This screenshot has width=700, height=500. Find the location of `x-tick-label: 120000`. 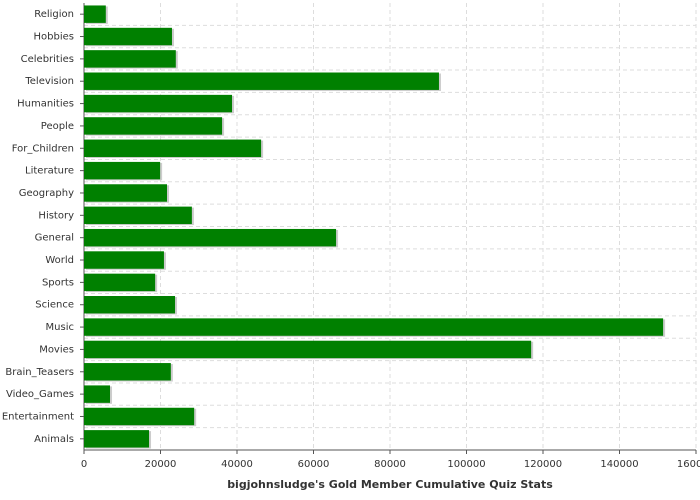

x-tick-label: 120000 is located at coordinates (543, 464).